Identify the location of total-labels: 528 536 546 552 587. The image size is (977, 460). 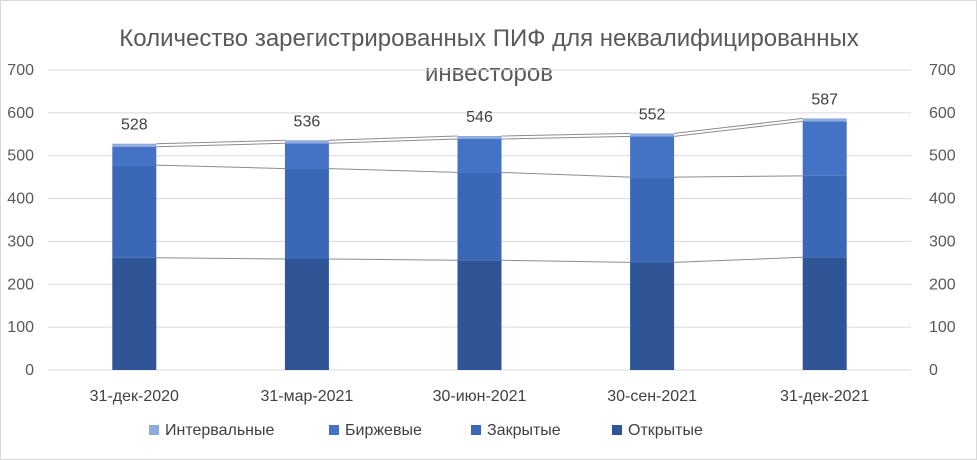
(479, 112).